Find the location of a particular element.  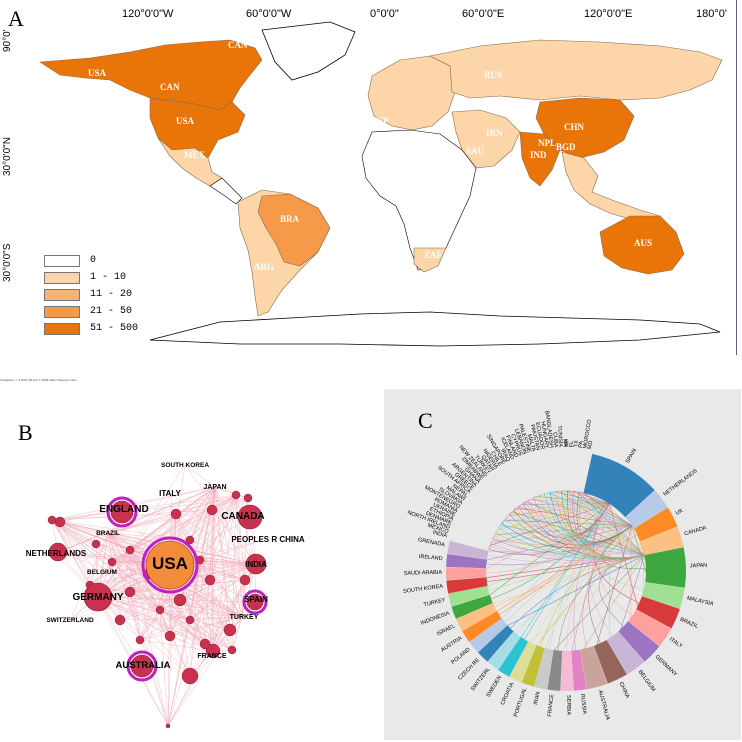

network-node-label: SPAIN is located at coordinates (256, 599).